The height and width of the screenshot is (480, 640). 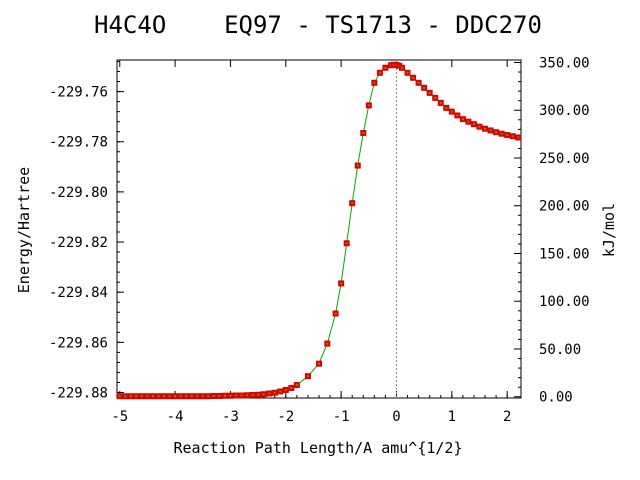 What do you see at coordinates (175, 417) in the screenshot?
I see `x-tick-label: -4` at bounding box center [175, 417].